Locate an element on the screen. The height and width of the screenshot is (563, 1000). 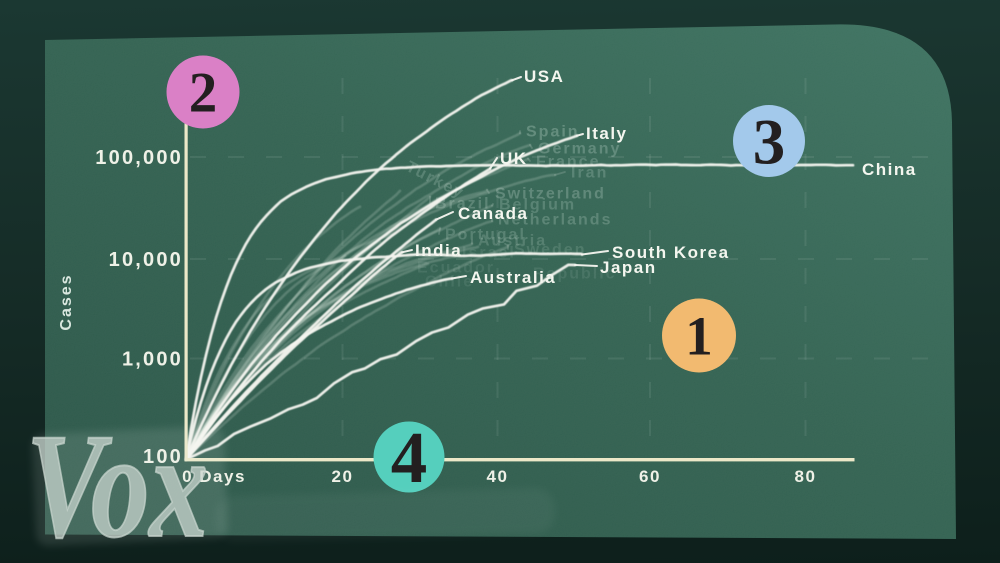
svg-text: Austria is located at coordinates (512, 241).